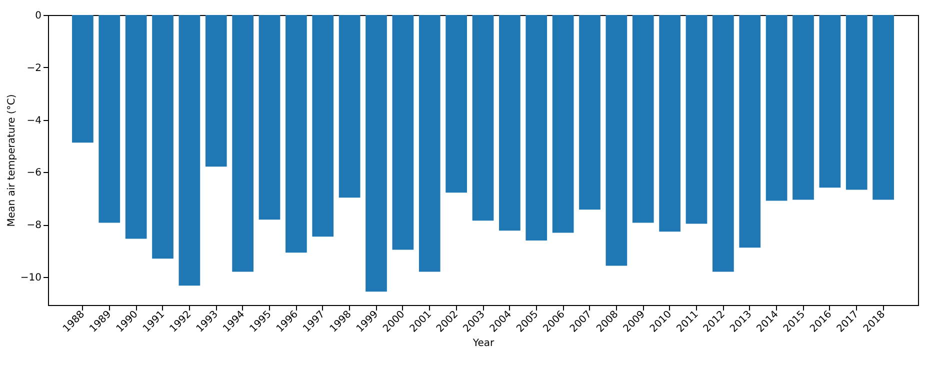 This screenshot has height=374, width=950. What do you see at coordinates (34, 120) in the screenshot?
I see `y-tick-label: −4` at bounding box center [34, 120].